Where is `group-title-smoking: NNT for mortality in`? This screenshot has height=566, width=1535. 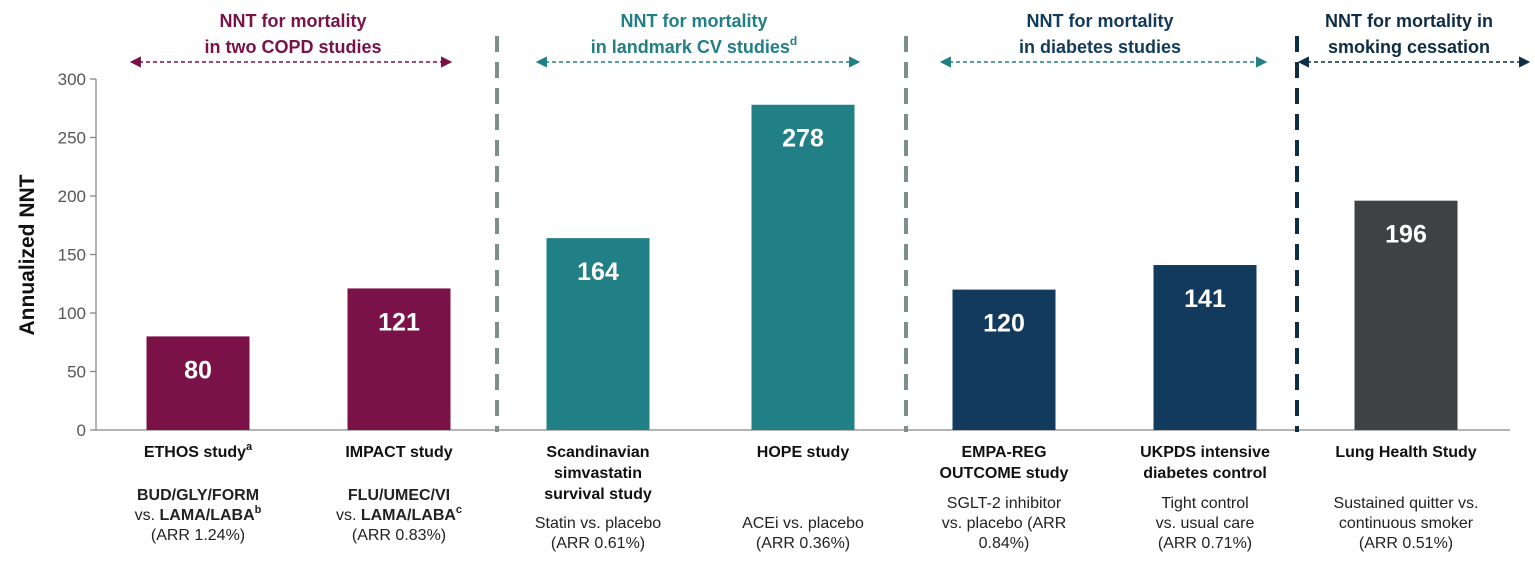 group-title-smoking: NNT for mortality in is located at coordinates (1409, 21).